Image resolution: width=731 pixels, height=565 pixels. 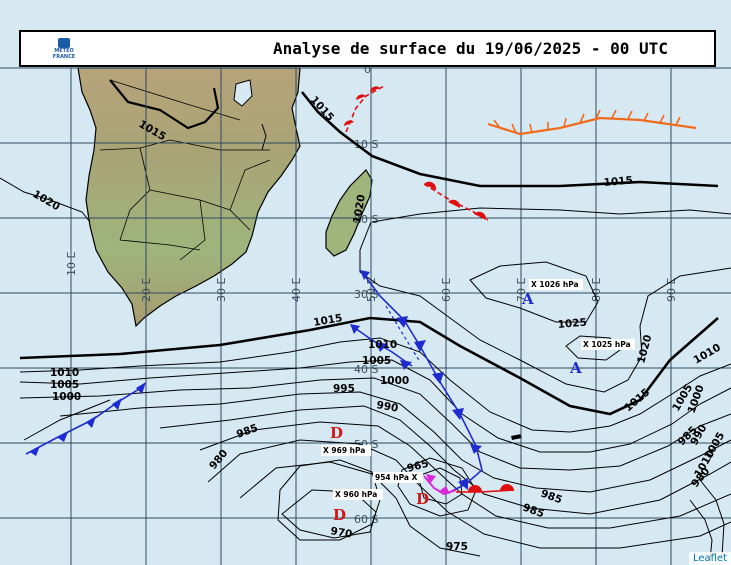 I want to click on high-center-label: X 1026 hPa, so click(x=555, y=284).